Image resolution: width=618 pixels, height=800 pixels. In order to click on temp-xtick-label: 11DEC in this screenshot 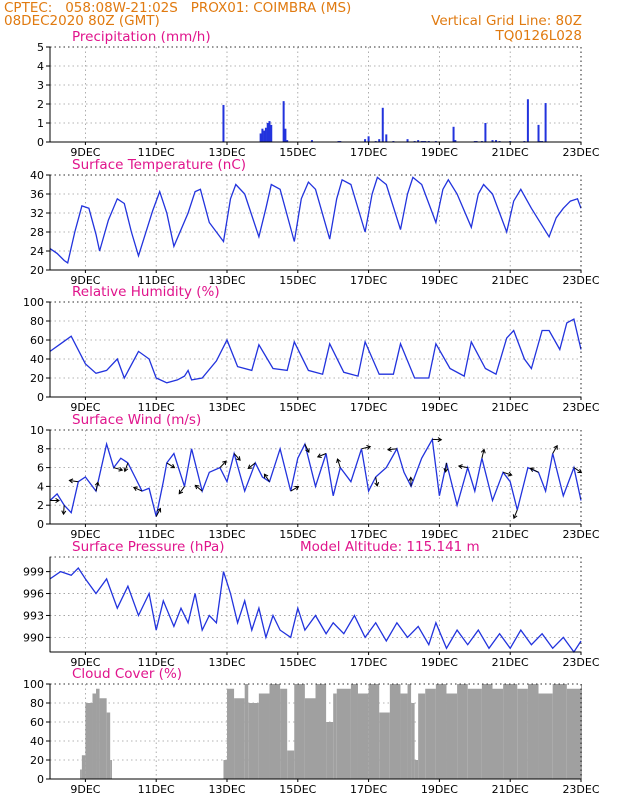, I will do `click(156, 280)`.